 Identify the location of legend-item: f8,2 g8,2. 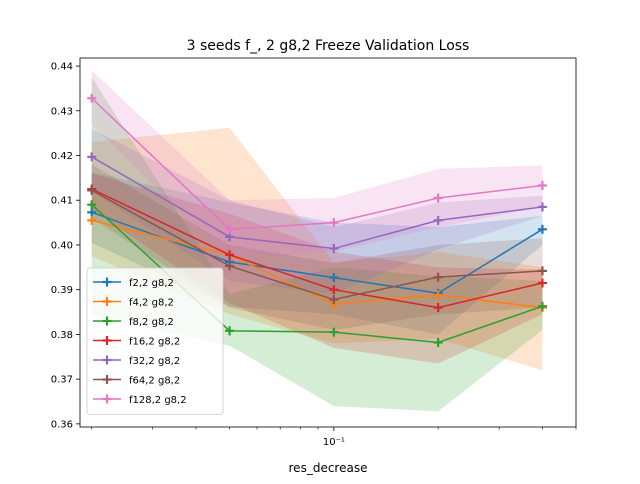
(133, 322).